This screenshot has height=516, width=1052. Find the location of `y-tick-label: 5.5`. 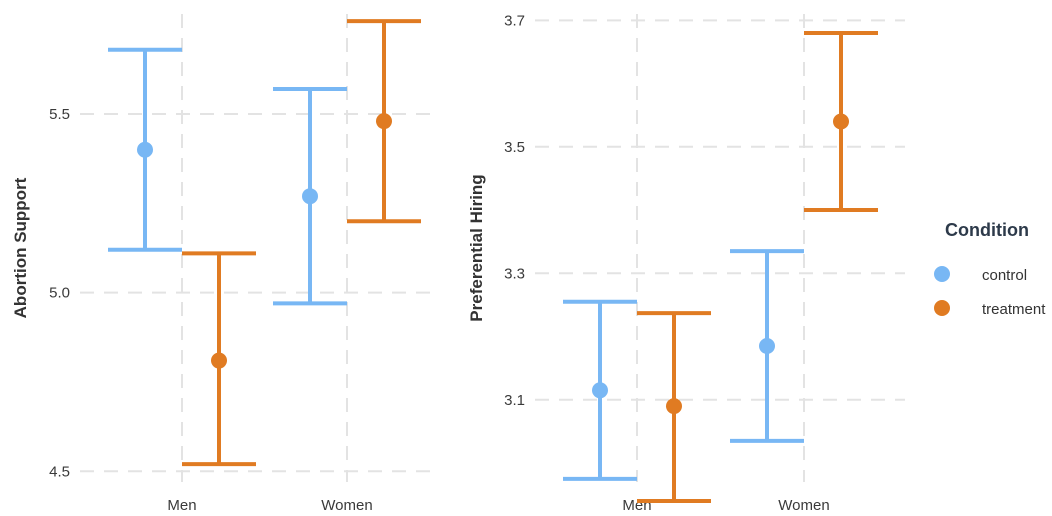

y-tick-label: 5.5 is located at coordinates (59, 114).